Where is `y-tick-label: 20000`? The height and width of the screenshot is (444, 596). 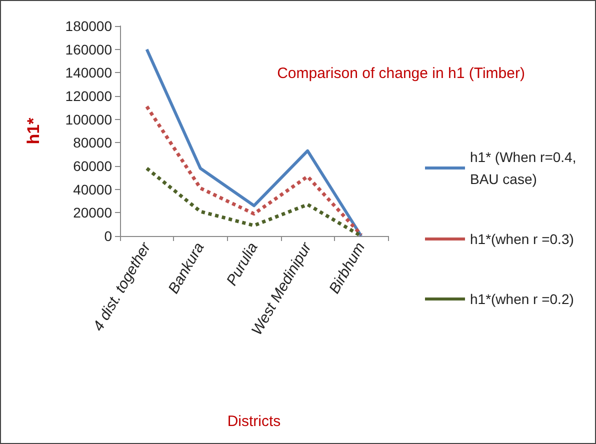 y-tick-label: 20000 is located at coordinates (92, 212).